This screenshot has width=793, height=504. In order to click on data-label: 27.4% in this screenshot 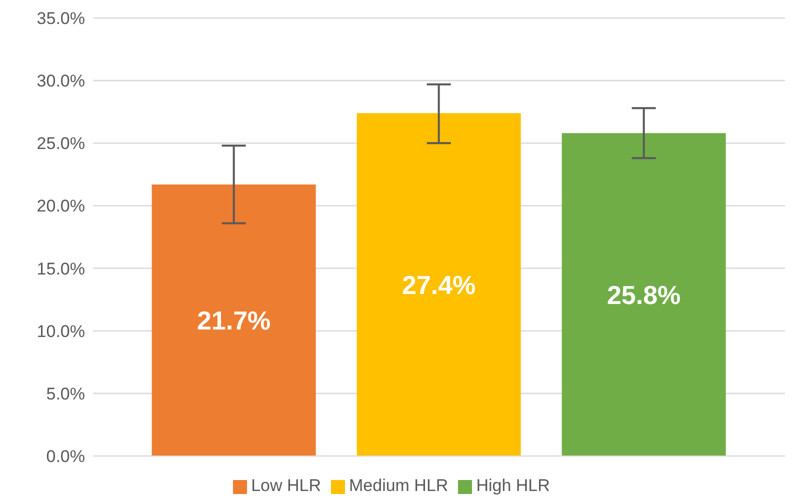, I will do `click(439, 285)`.